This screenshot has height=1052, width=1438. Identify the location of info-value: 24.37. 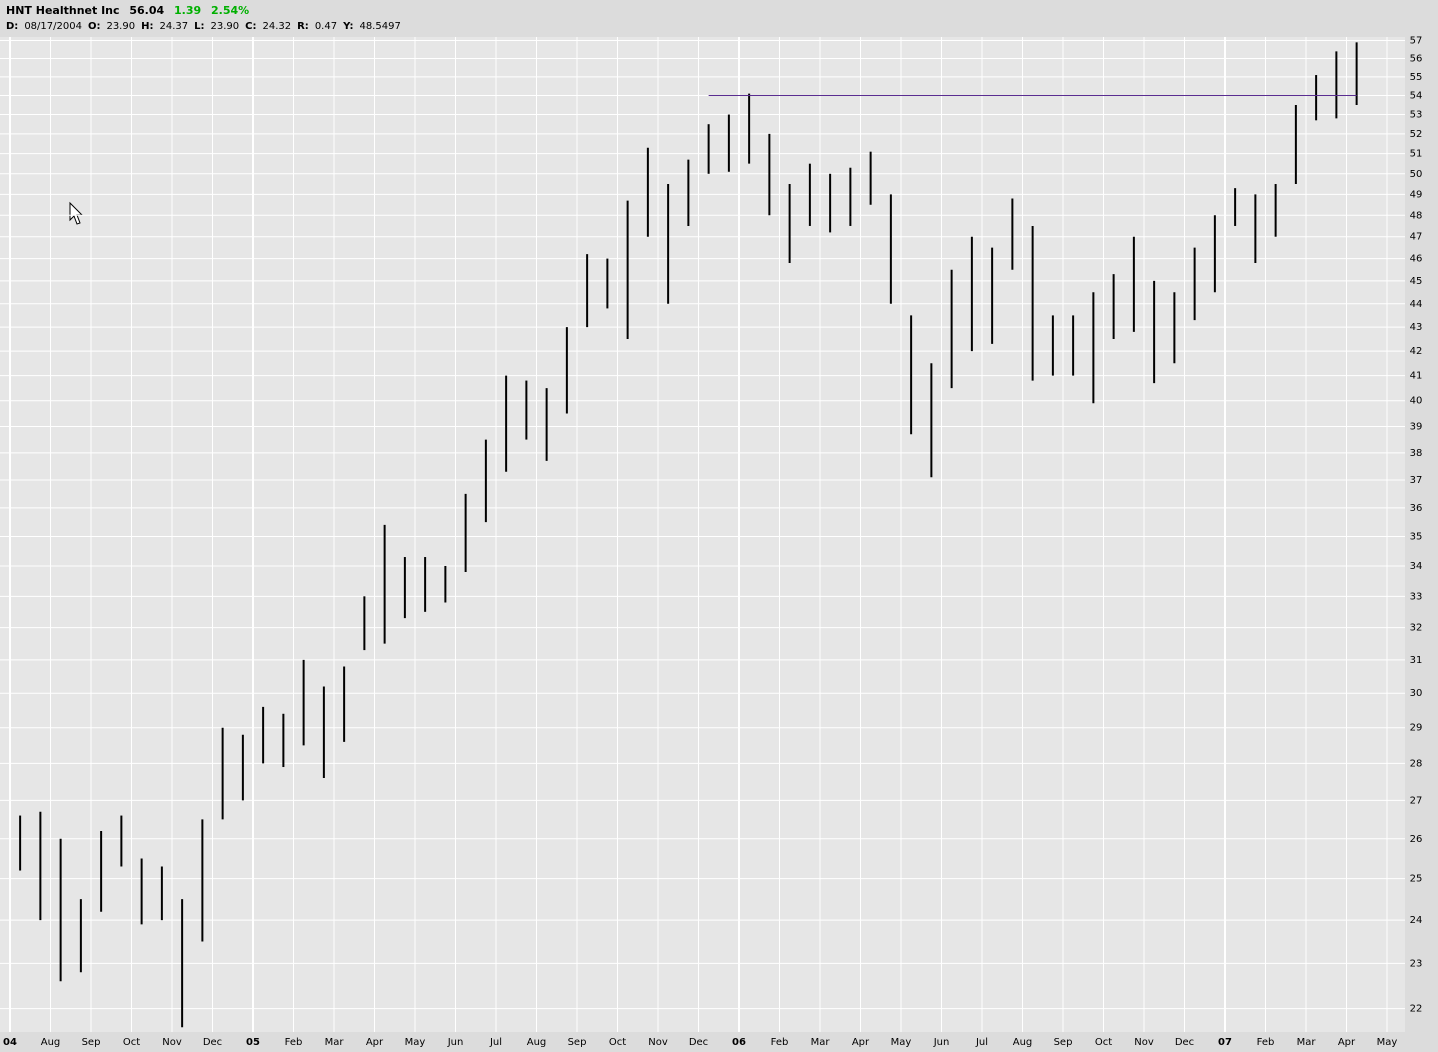
(174, 26).